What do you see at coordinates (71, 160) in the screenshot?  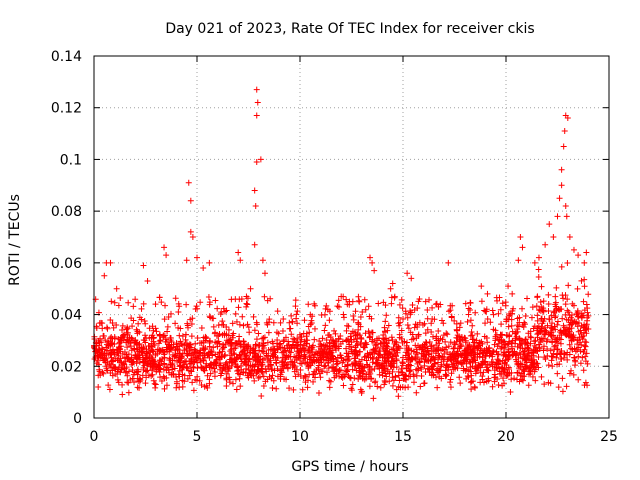 I see `y-tick-label: 0.1` at bounding box center [71, 160].